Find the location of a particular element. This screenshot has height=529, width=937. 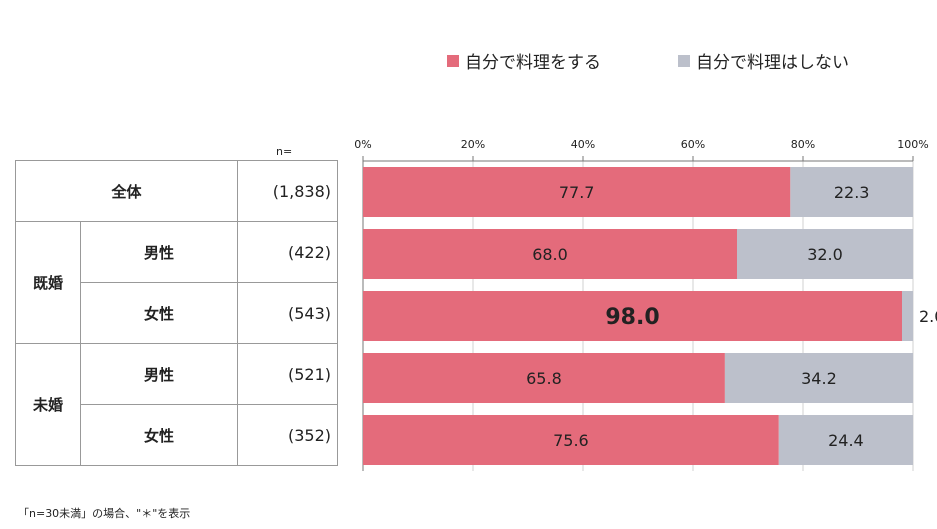

data-label: 77.7 is located at coordinates (577, 192).